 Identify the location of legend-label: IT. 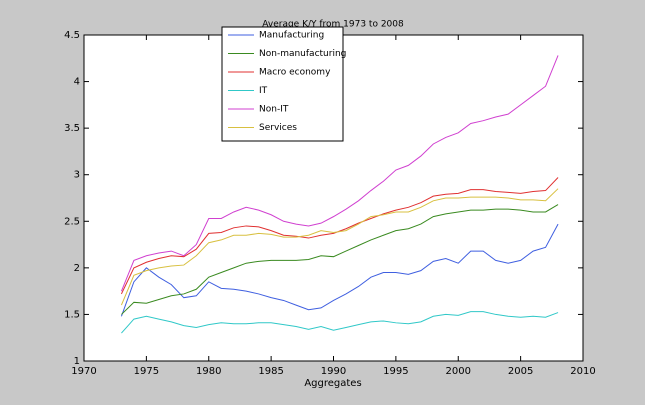
(263, 91).